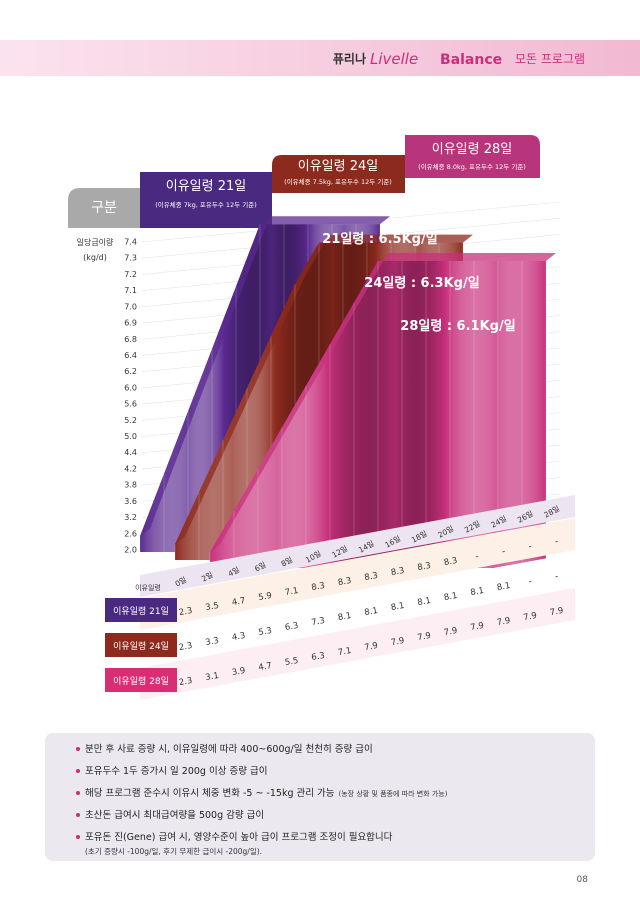  Describe the element at coordinates (130, 371) in the screenshot. I see `y-axis-label: 6.2` at that location.